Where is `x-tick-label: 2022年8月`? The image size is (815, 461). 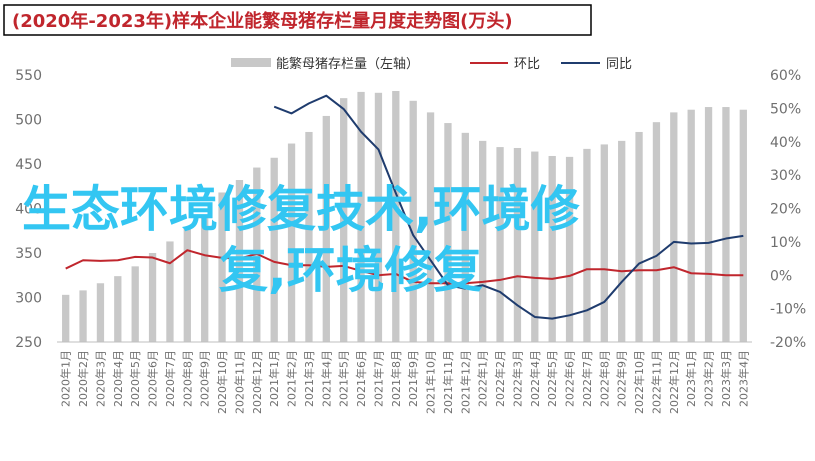 x-tick-label: 2022年8月 is located at coordinates (604, 378).